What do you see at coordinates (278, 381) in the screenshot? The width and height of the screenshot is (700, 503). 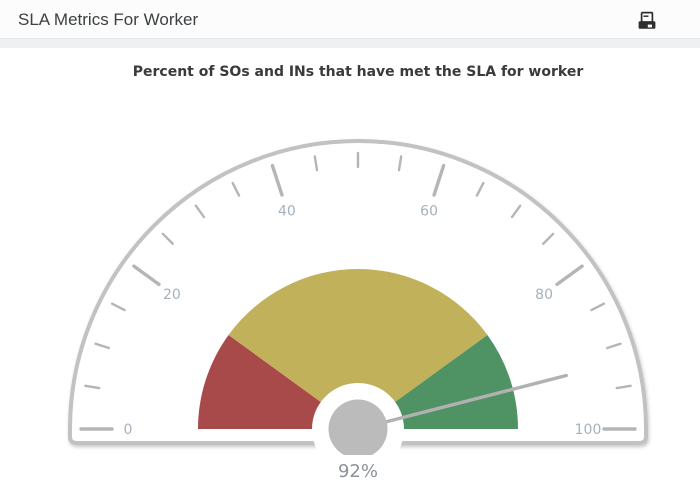 I see `gauge-range-red` at bounding box center [278, 381].